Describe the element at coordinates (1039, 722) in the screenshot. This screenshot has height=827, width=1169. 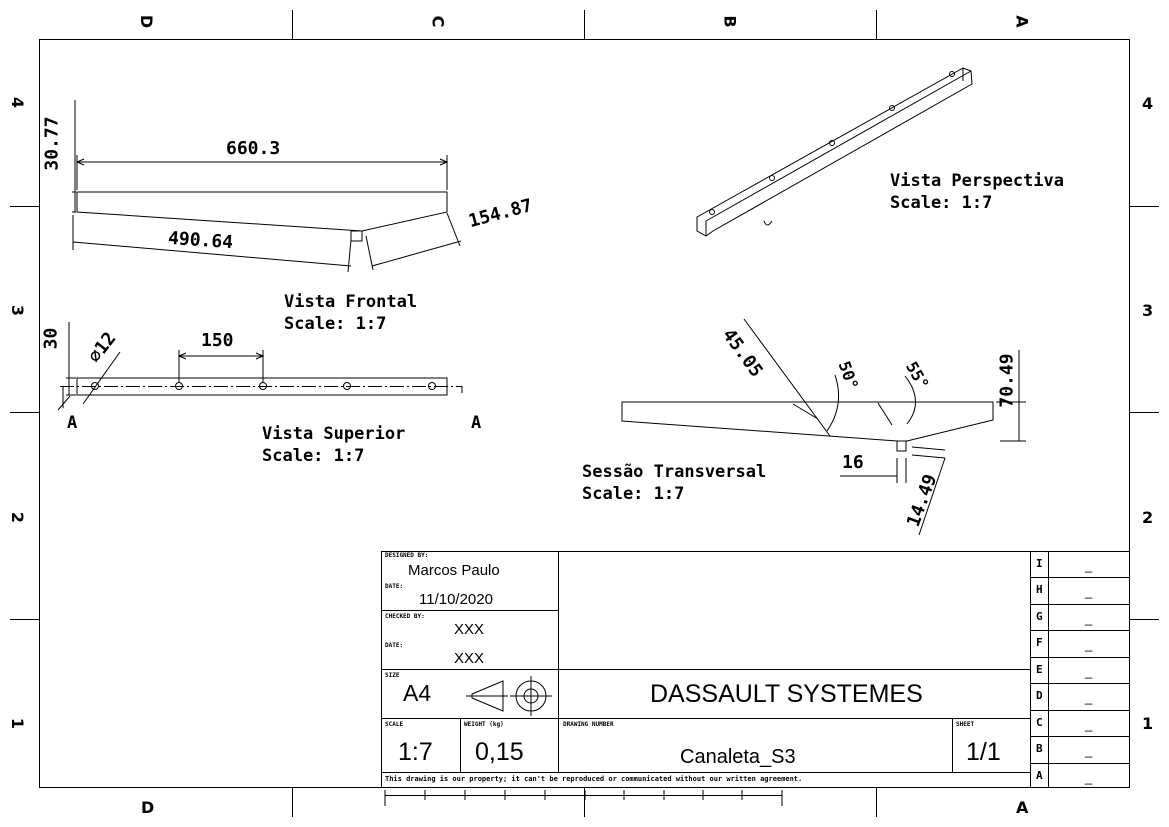
I see `revision-letter: C` at that location.